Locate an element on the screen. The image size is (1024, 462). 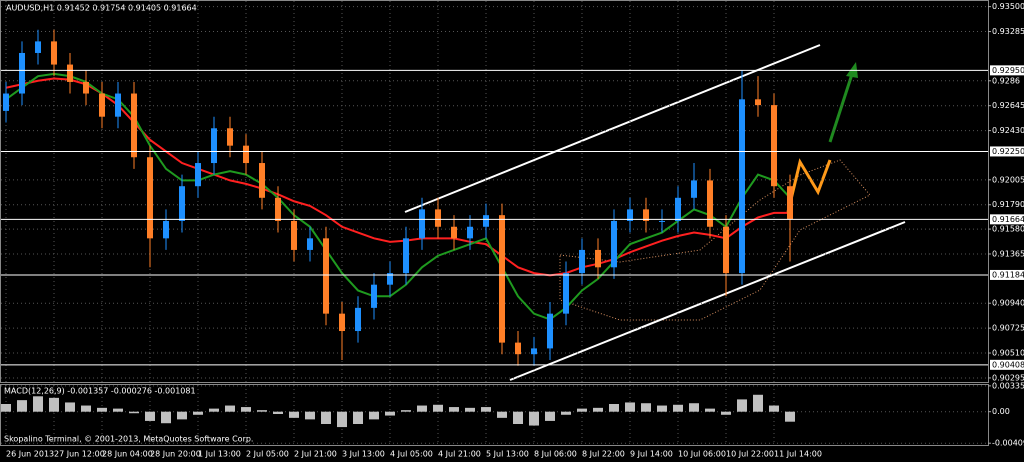
level-label: 0.90408 is located at coordinates (1008, 364).